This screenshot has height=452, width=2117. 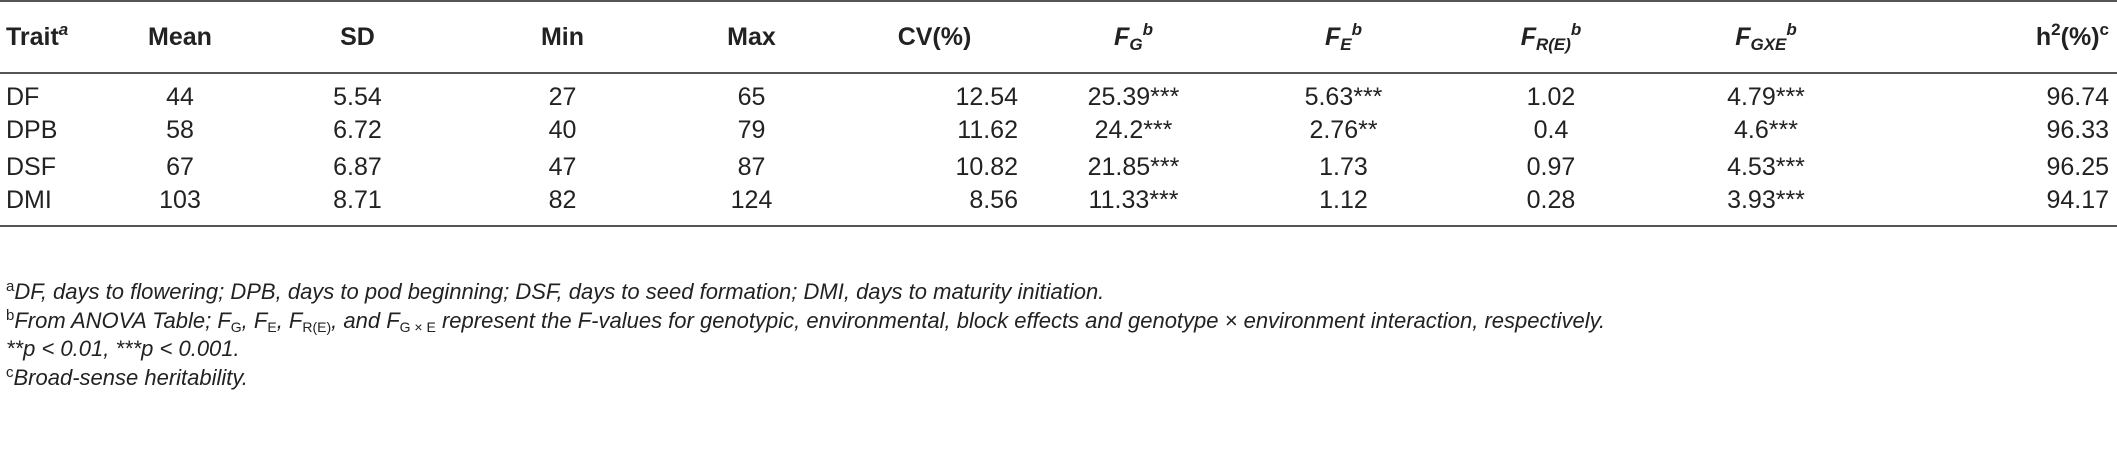 What do you see at coordinates (1343, 37) in the screenshot?
I see `header-fe: FEb` at bounding box center [1343, 37].